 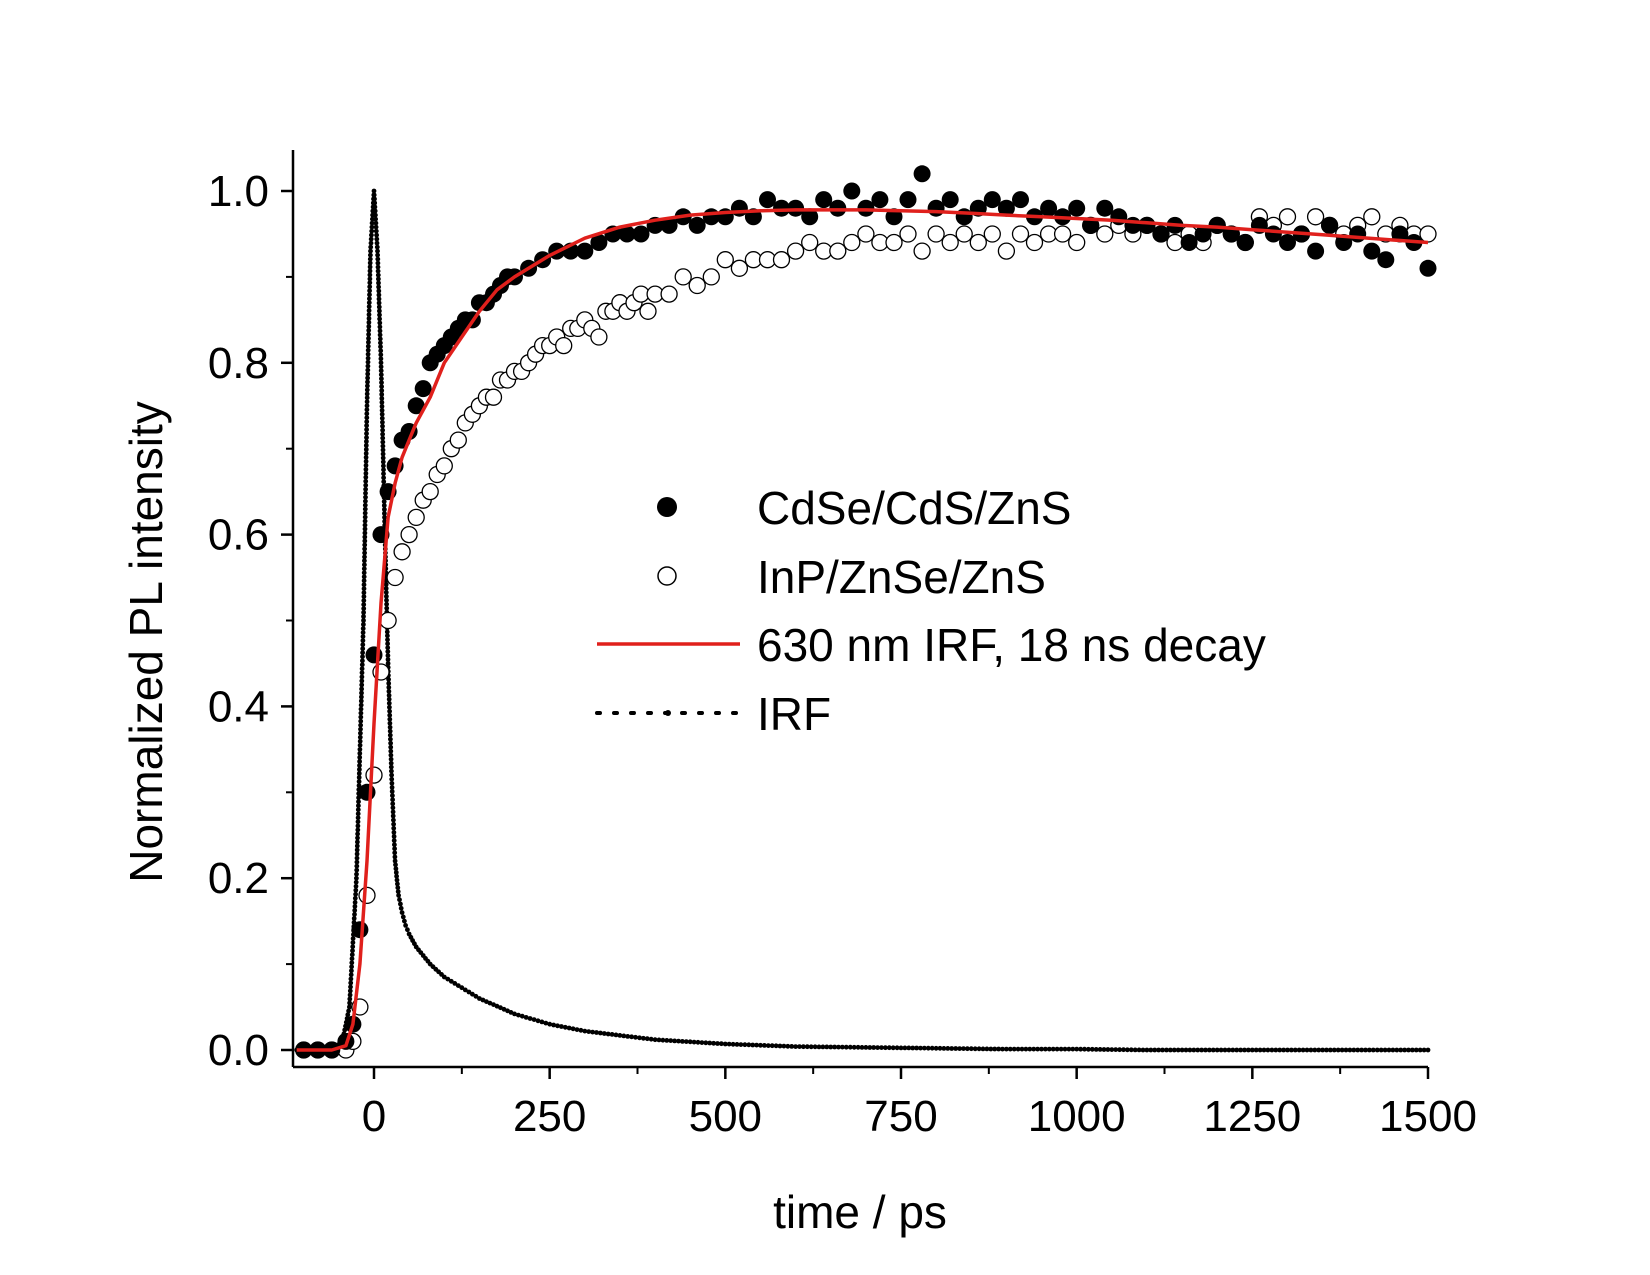 What do you see at coordinates (725, 1116) in the screenshot?
I see `x-tick-label: 500` at bounding box center [725, 1116].